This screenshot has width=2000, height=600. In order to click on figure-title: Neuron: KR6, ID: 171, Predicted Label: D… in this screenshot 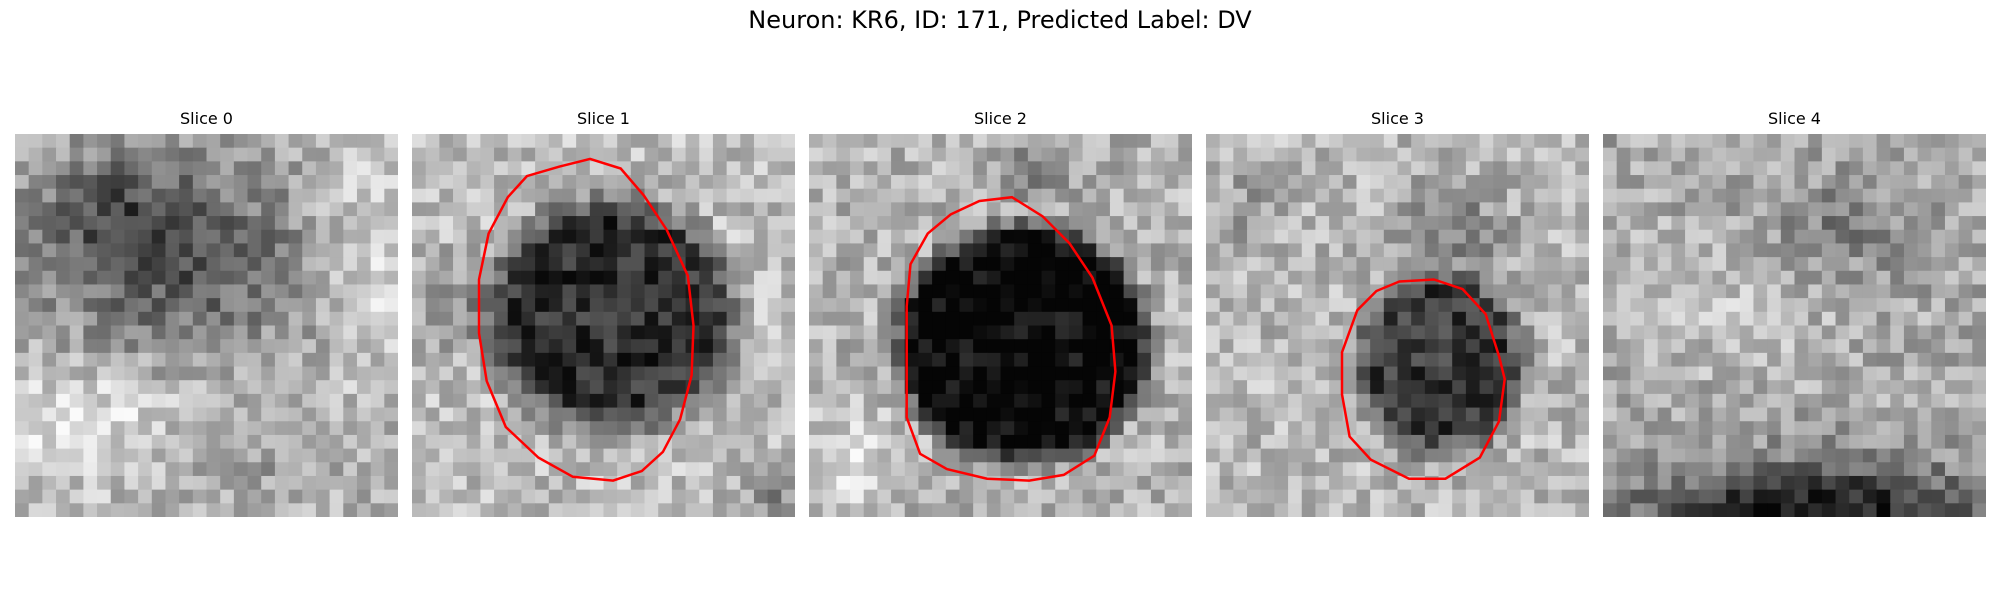, I will do `click(1000, 20)`.